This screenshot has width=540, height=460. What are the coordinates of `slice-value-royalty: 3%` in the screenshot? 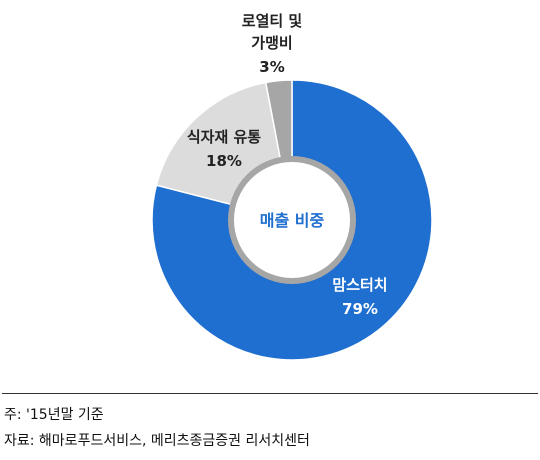 It's located at (271, 67).